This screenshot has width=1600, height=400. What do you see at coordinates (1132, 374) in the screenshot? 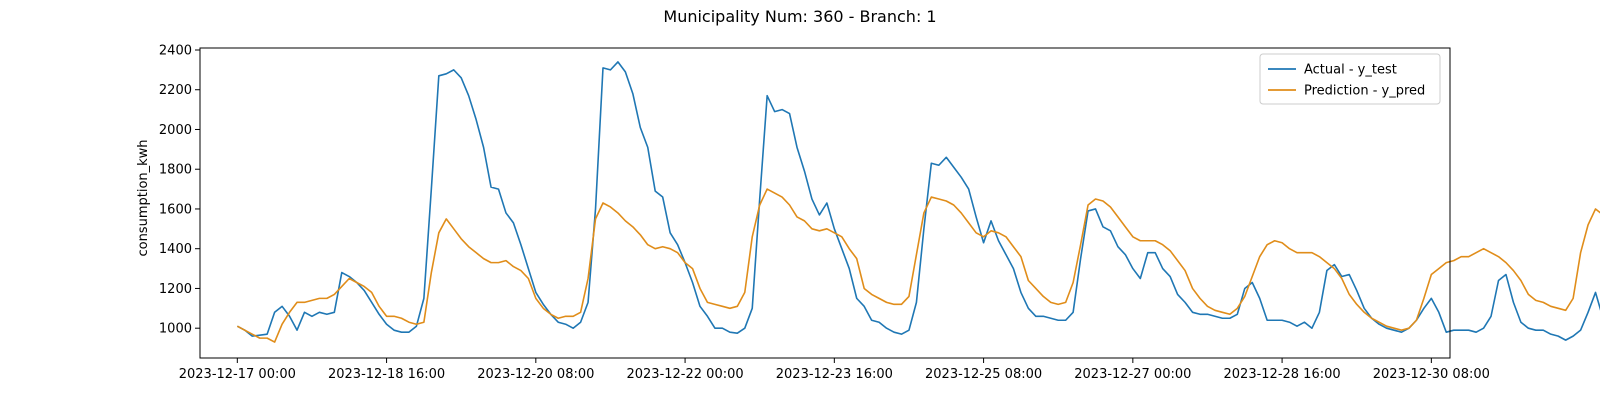
I see `x-tick-label: 2023-12-27 00:00` at bounding box center [1132, 374].